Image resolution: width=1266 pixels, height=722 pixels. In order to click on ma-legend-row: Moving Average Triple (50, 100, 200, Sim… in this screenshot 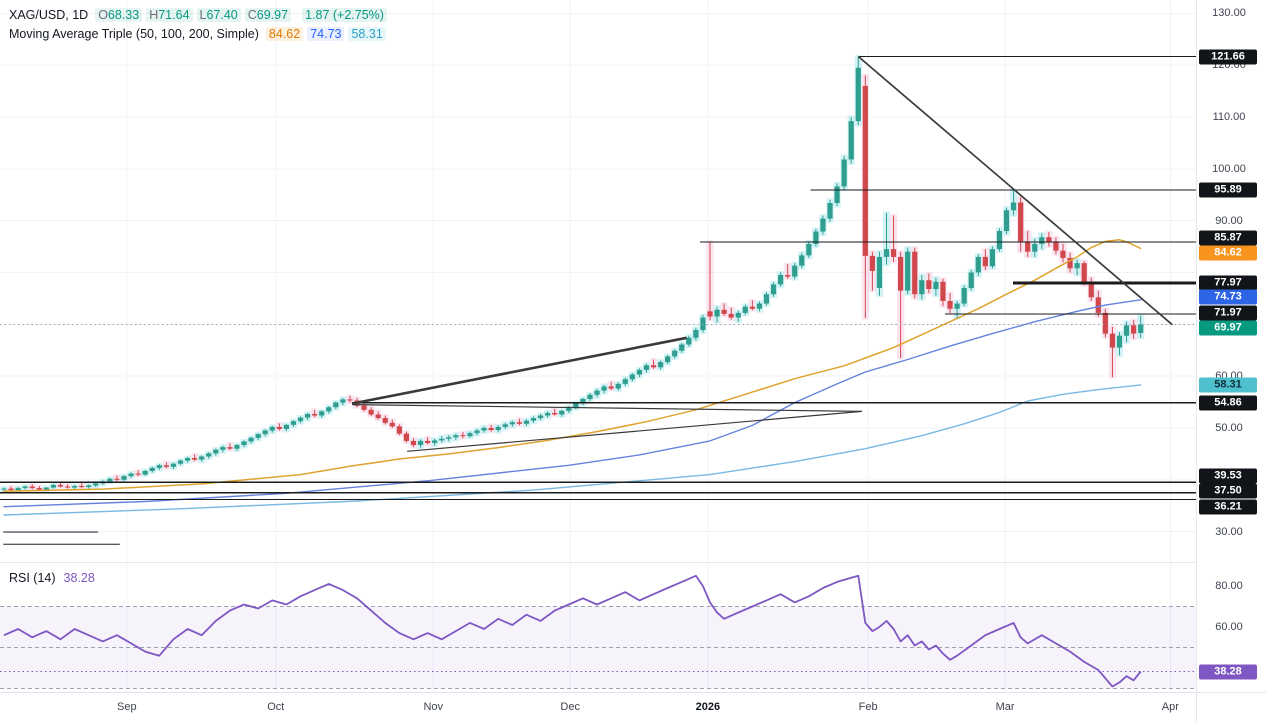, I will do `click(199, 33)`.